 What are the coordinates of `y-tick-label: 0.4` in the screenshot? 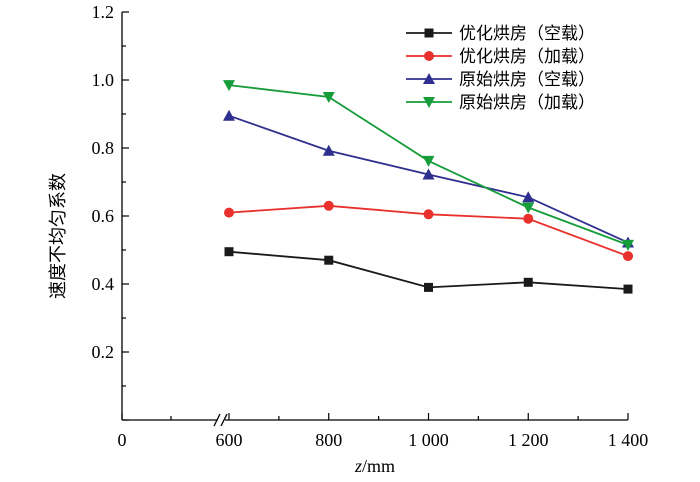 It's located at (103, 284).